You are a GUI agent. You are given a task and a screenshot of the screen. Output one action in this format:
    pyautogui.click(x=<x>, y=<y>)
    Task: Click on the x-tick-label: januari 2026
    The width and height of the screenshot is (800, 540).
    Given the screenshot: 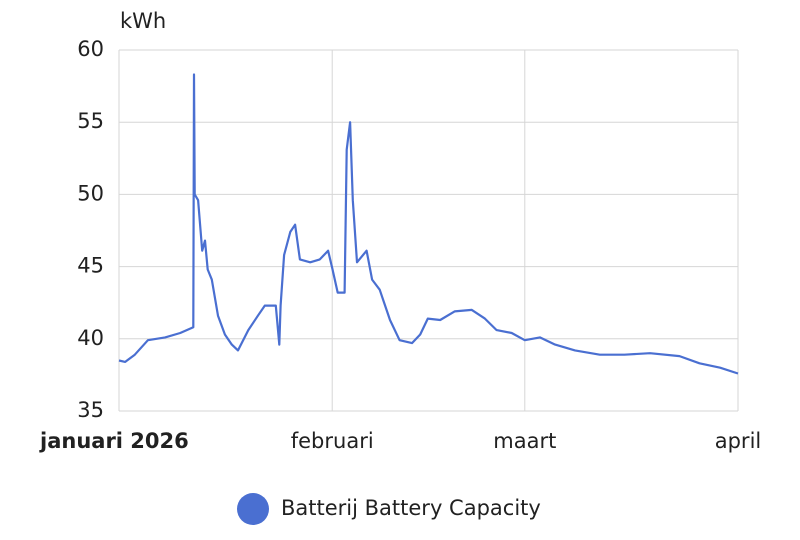 What is the action you would take?
    pyautogui.click(x=114, y=441)
    